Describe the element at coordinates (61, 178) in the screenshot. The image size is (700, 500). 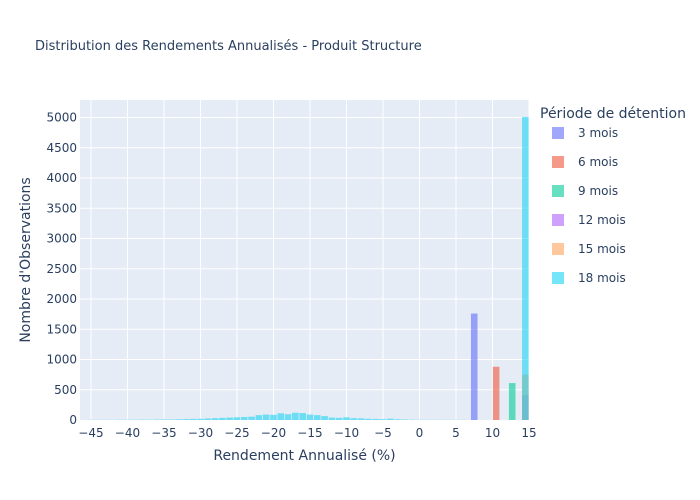
I see `y-tick-label: 4000` at that location.